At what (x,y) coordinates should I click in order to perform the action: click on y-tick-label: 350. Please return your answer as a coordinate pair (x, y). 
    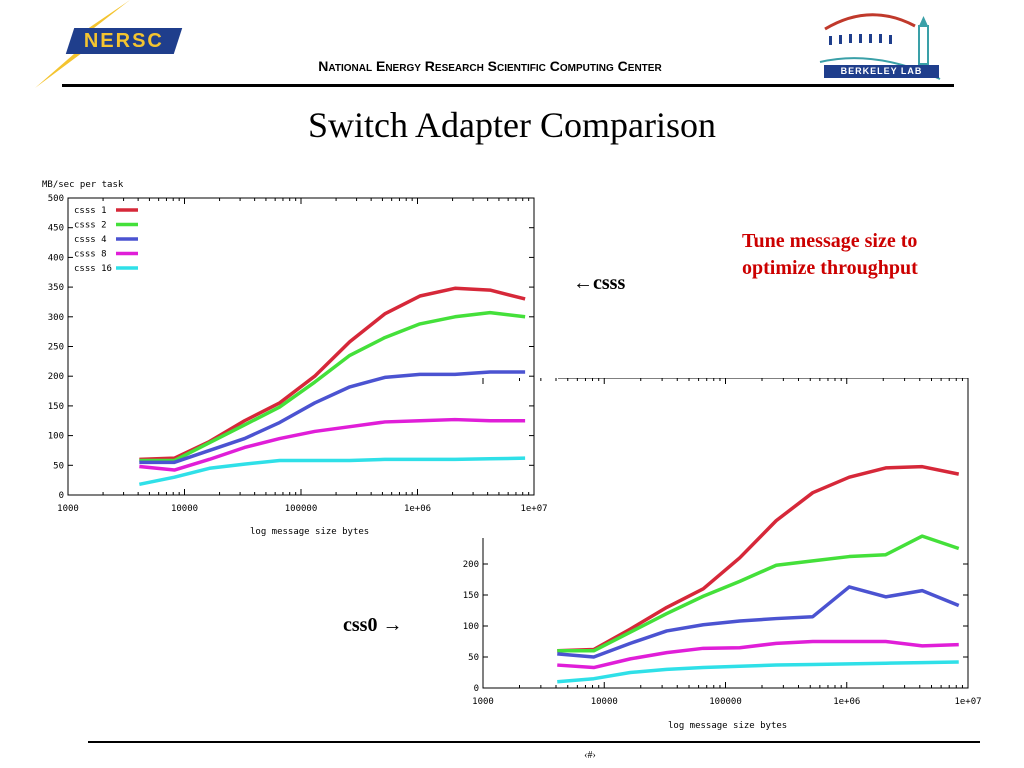
    Looking at the image, I should click on (56, 288).